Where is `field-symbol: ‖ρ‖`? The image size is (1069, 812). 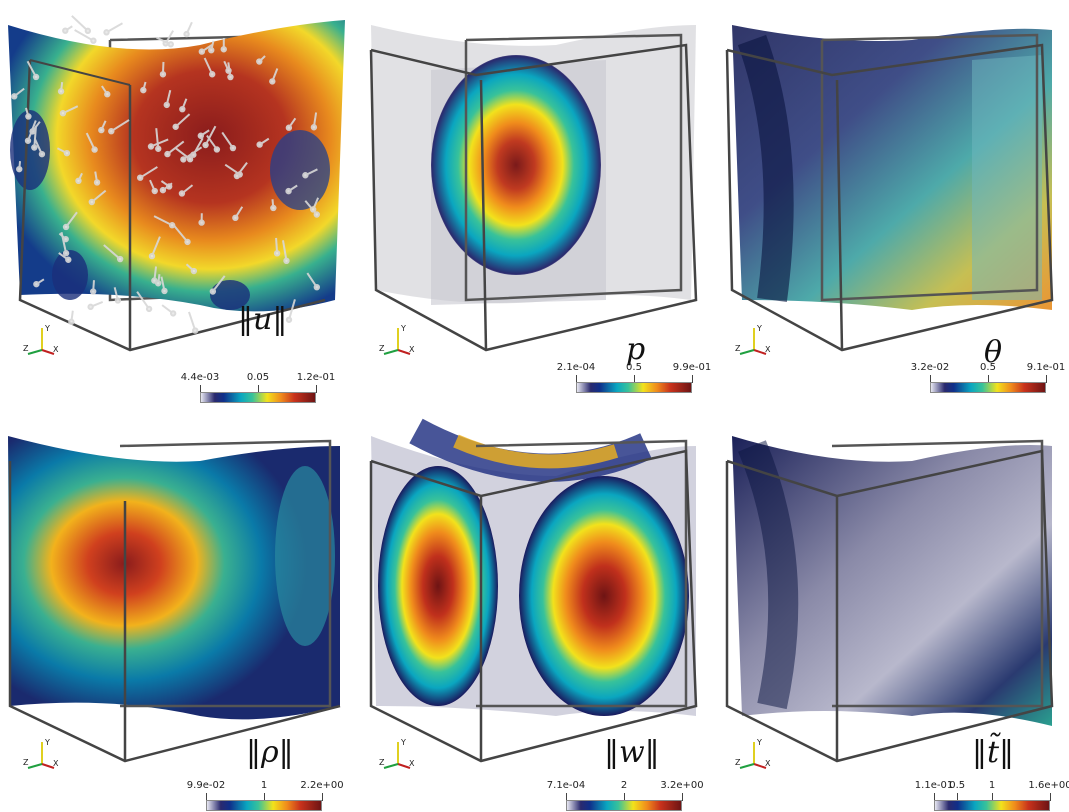
field-symbol: ‖ρ‖ is located at coordinates (270, 752).